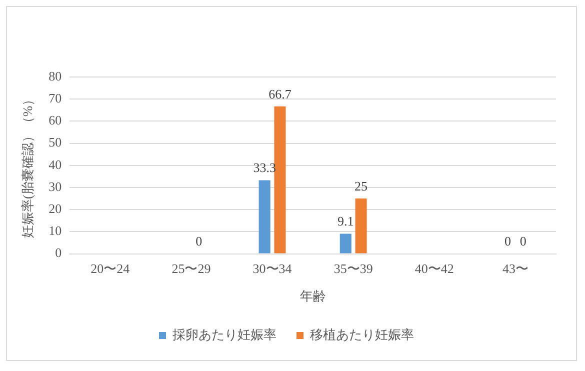 The height and width of the screenshot is (371, 585). Describe the element at coordinates (346, 221) in the screenshot. I see `data-label: 9.1` at that location.